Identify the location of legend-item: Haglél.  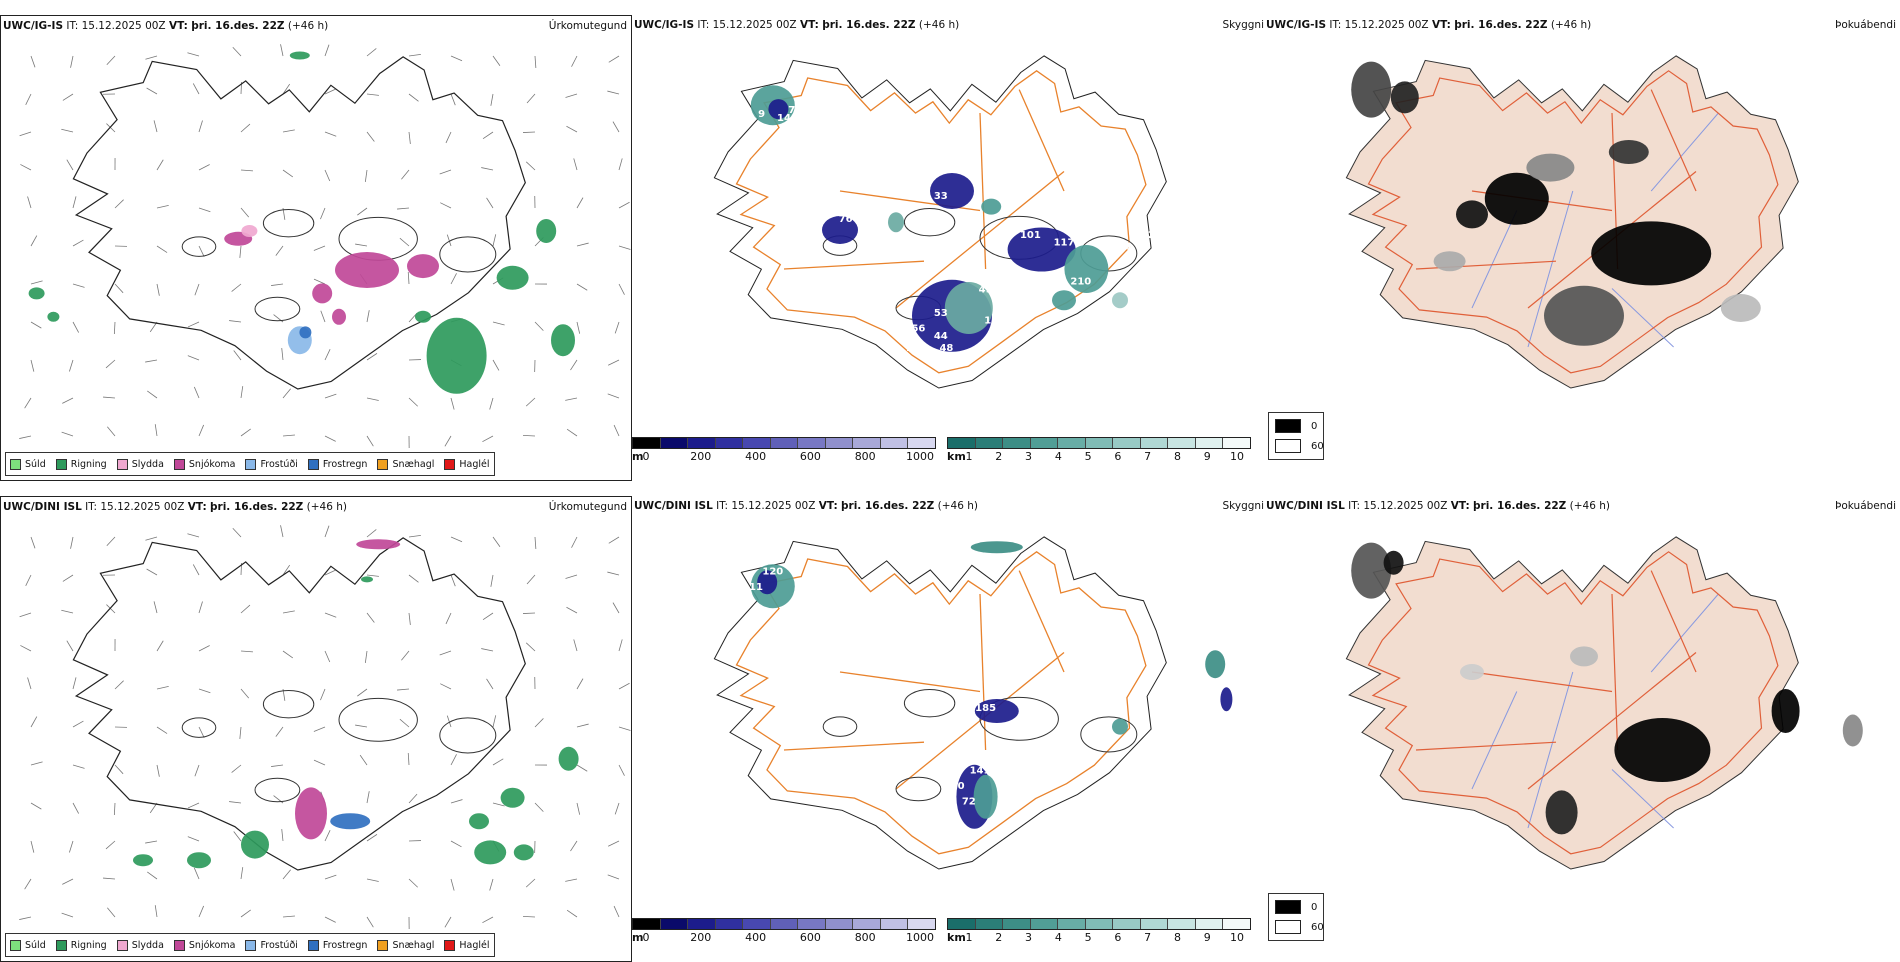
(466, 945).